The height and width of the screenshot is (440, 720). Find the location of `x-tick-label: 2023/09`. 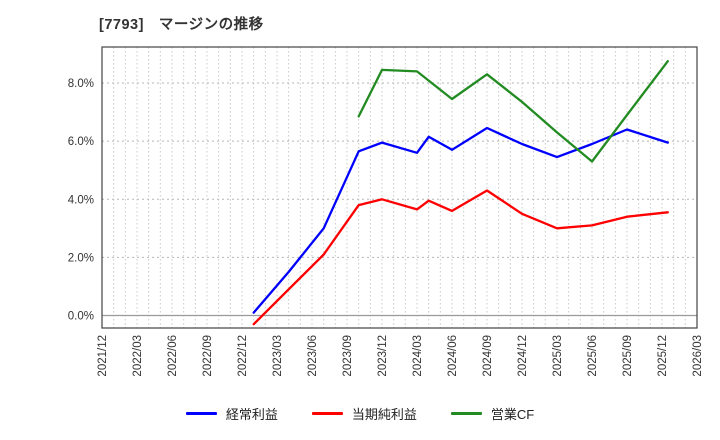

x-tick-label: 2023/09 is located at coordinates (348, 356).